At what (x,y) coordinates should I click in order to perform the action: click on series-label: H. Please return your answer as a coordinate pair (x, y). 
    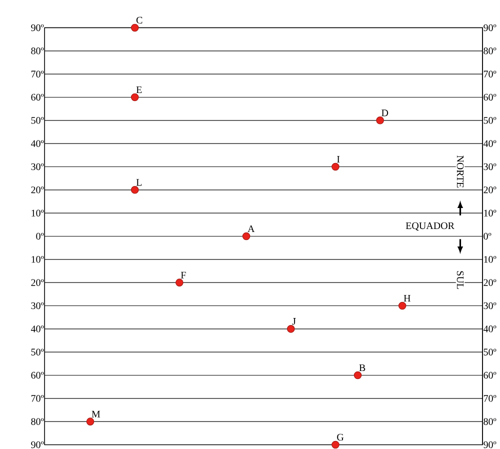
    Looking at the image, I should click on (407, 298).